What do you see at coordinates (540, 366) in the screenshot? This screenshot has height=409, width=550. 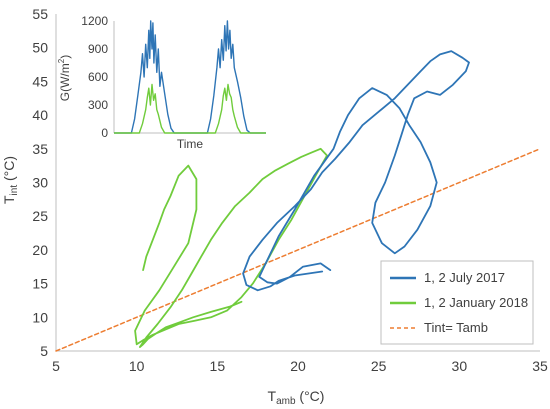 I see `x-tick-label: 35` at bounding box center [540, 366].